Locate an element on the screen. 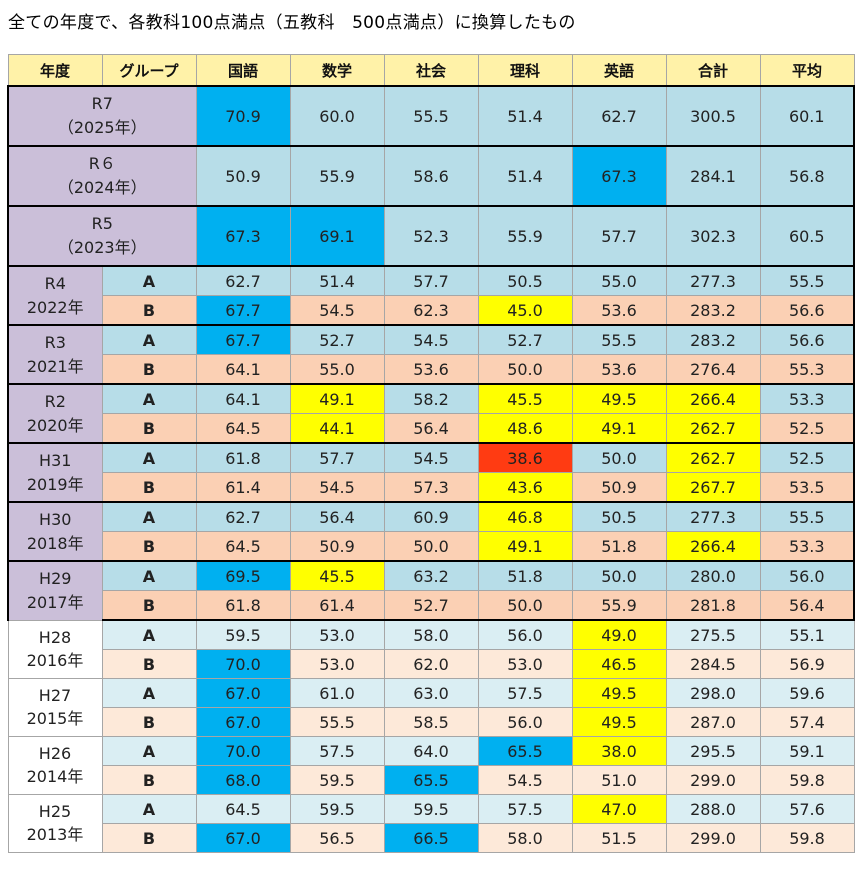 Image resolution: width=867 pixels, height=882 pixels. year-cell: R4 2022年 is located at coordinates (55, 295).